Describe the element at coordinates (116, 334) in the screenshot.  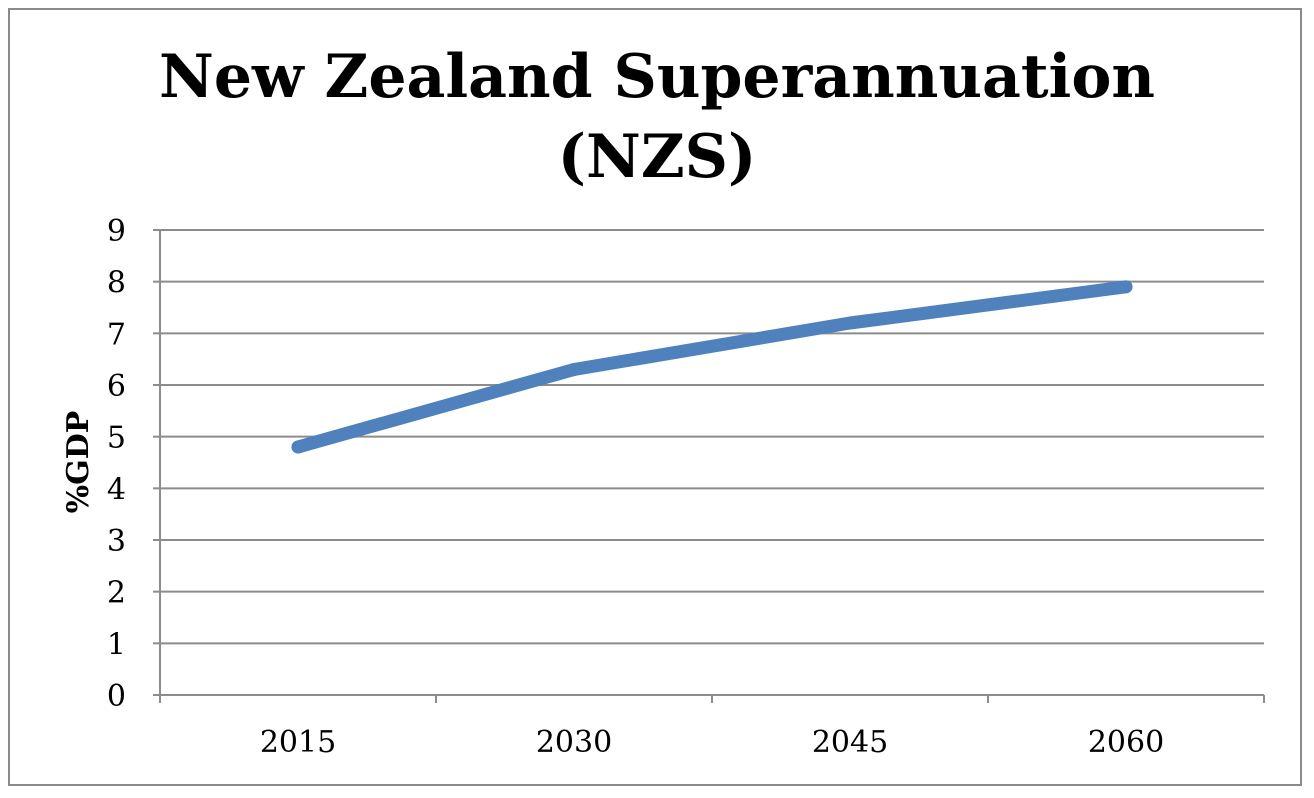
I see `y-tick-label: 7` at that location.